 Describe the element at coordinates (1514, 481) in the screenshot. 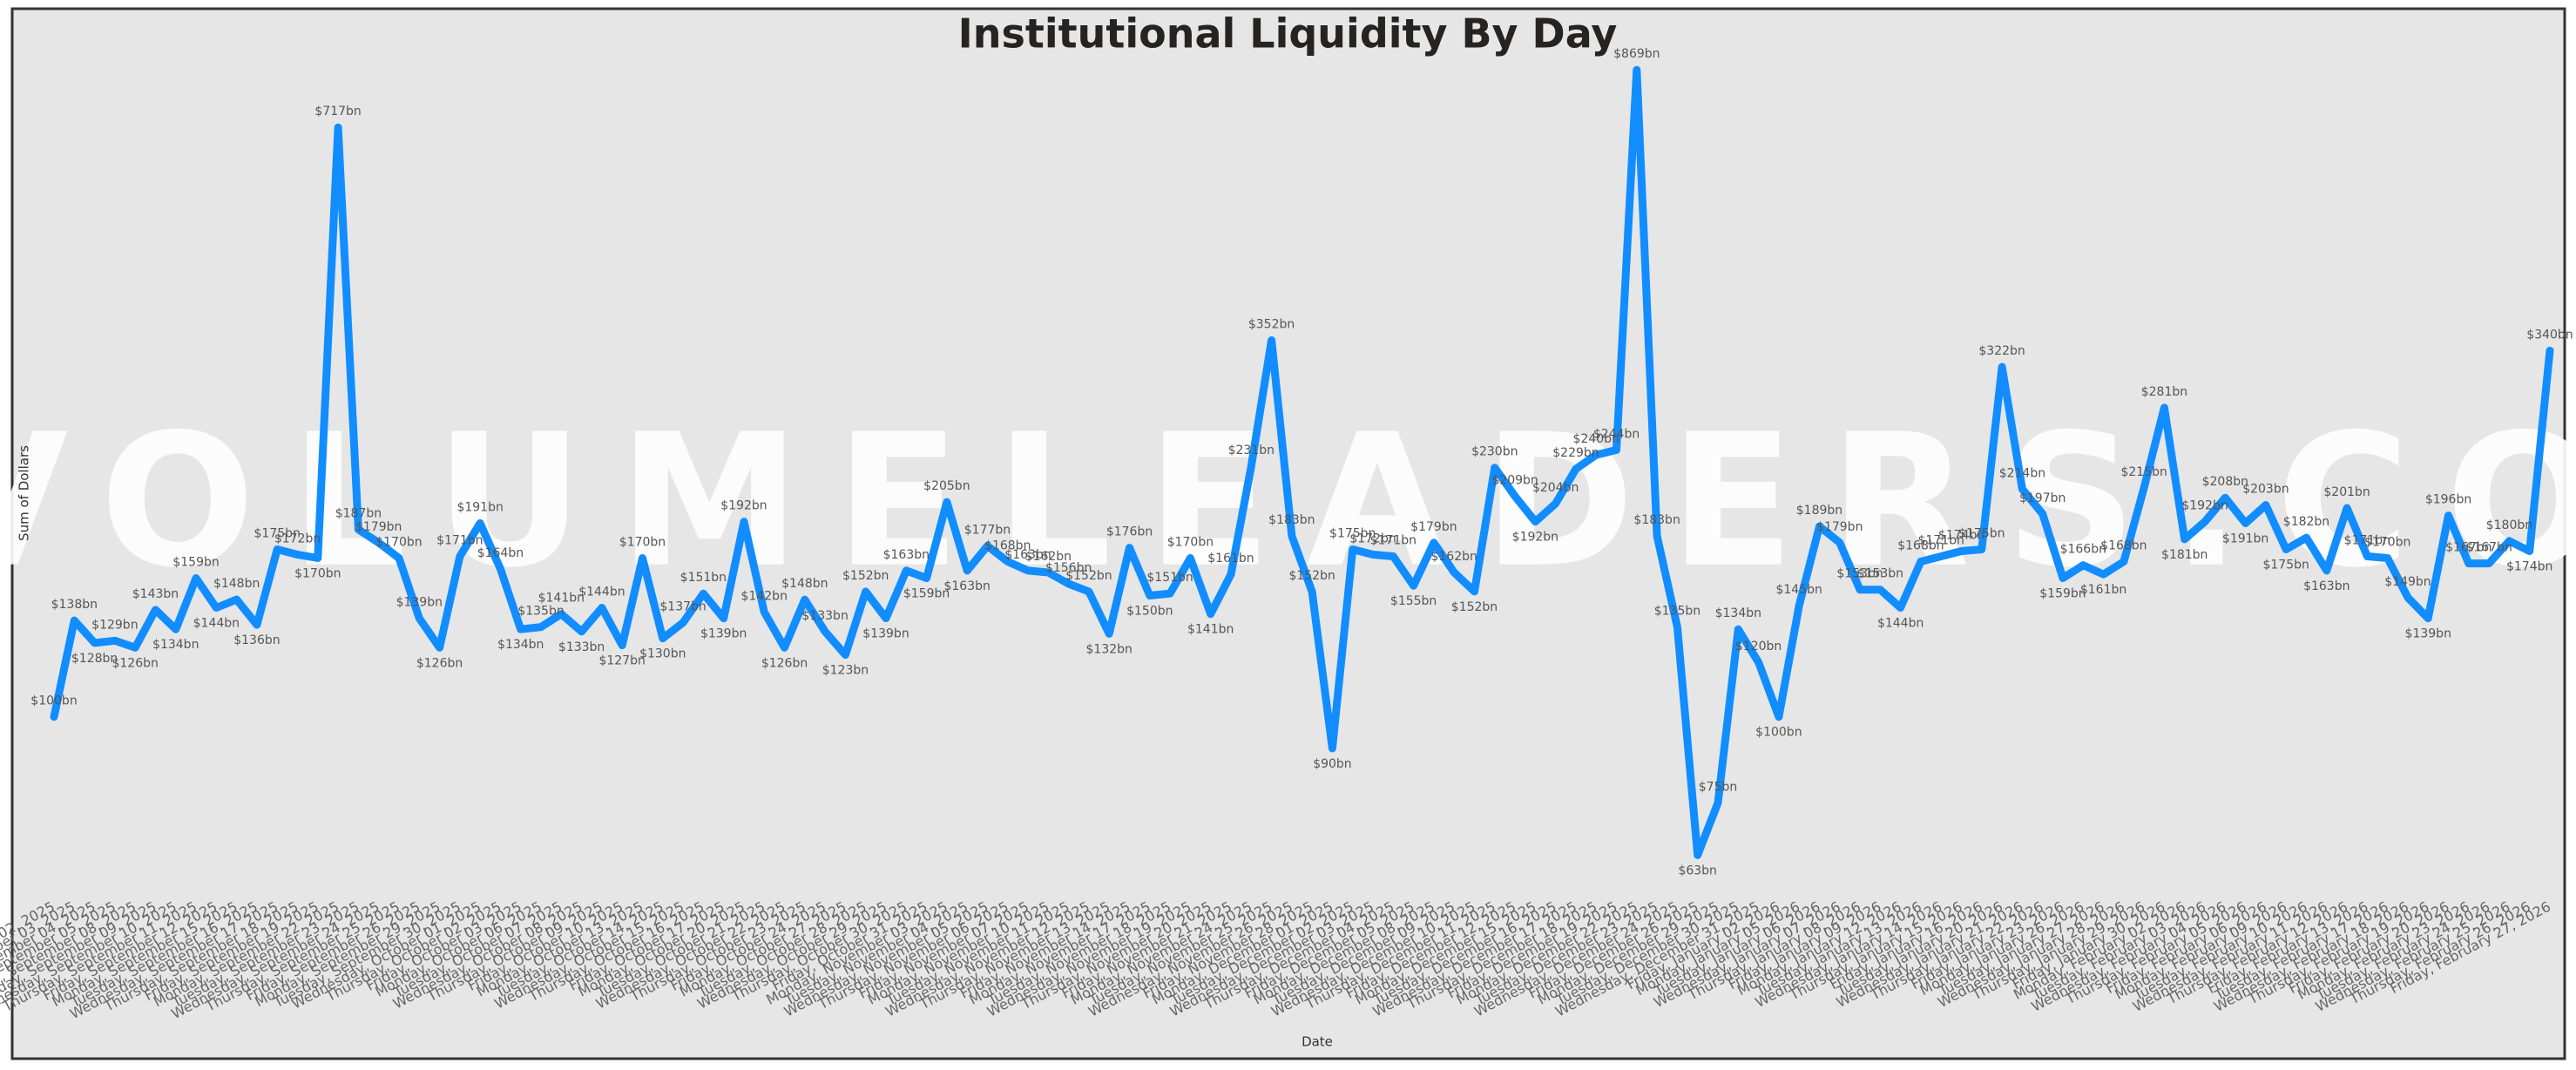

I see `data-label: $209bn` at that location.